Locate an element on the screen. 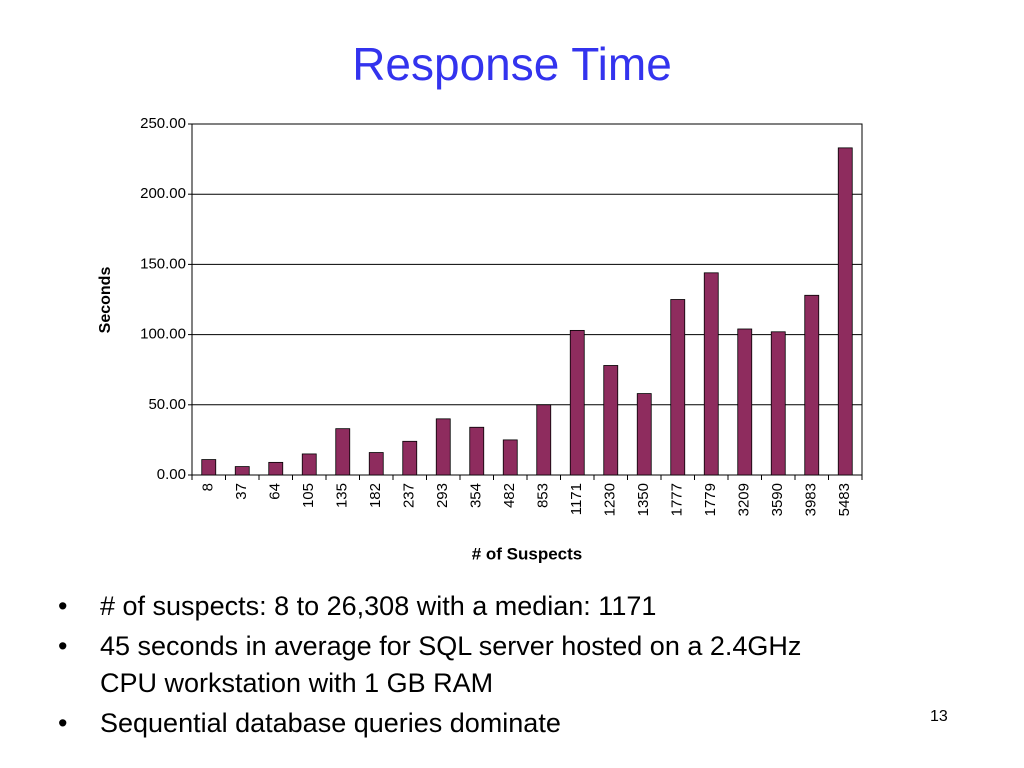 This screenshot has height=768, width=1024. y-tick-label: 200.00 is located at coordinates (163, 193).